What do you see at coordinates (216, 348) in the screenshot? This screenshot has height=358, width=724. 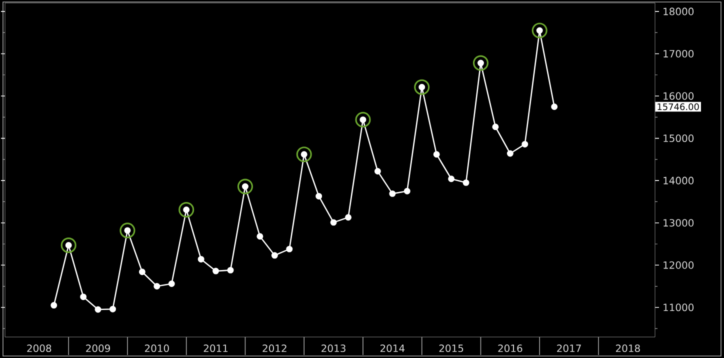 I see `x-tick-label: 2011` at bounding box center [216, 348].